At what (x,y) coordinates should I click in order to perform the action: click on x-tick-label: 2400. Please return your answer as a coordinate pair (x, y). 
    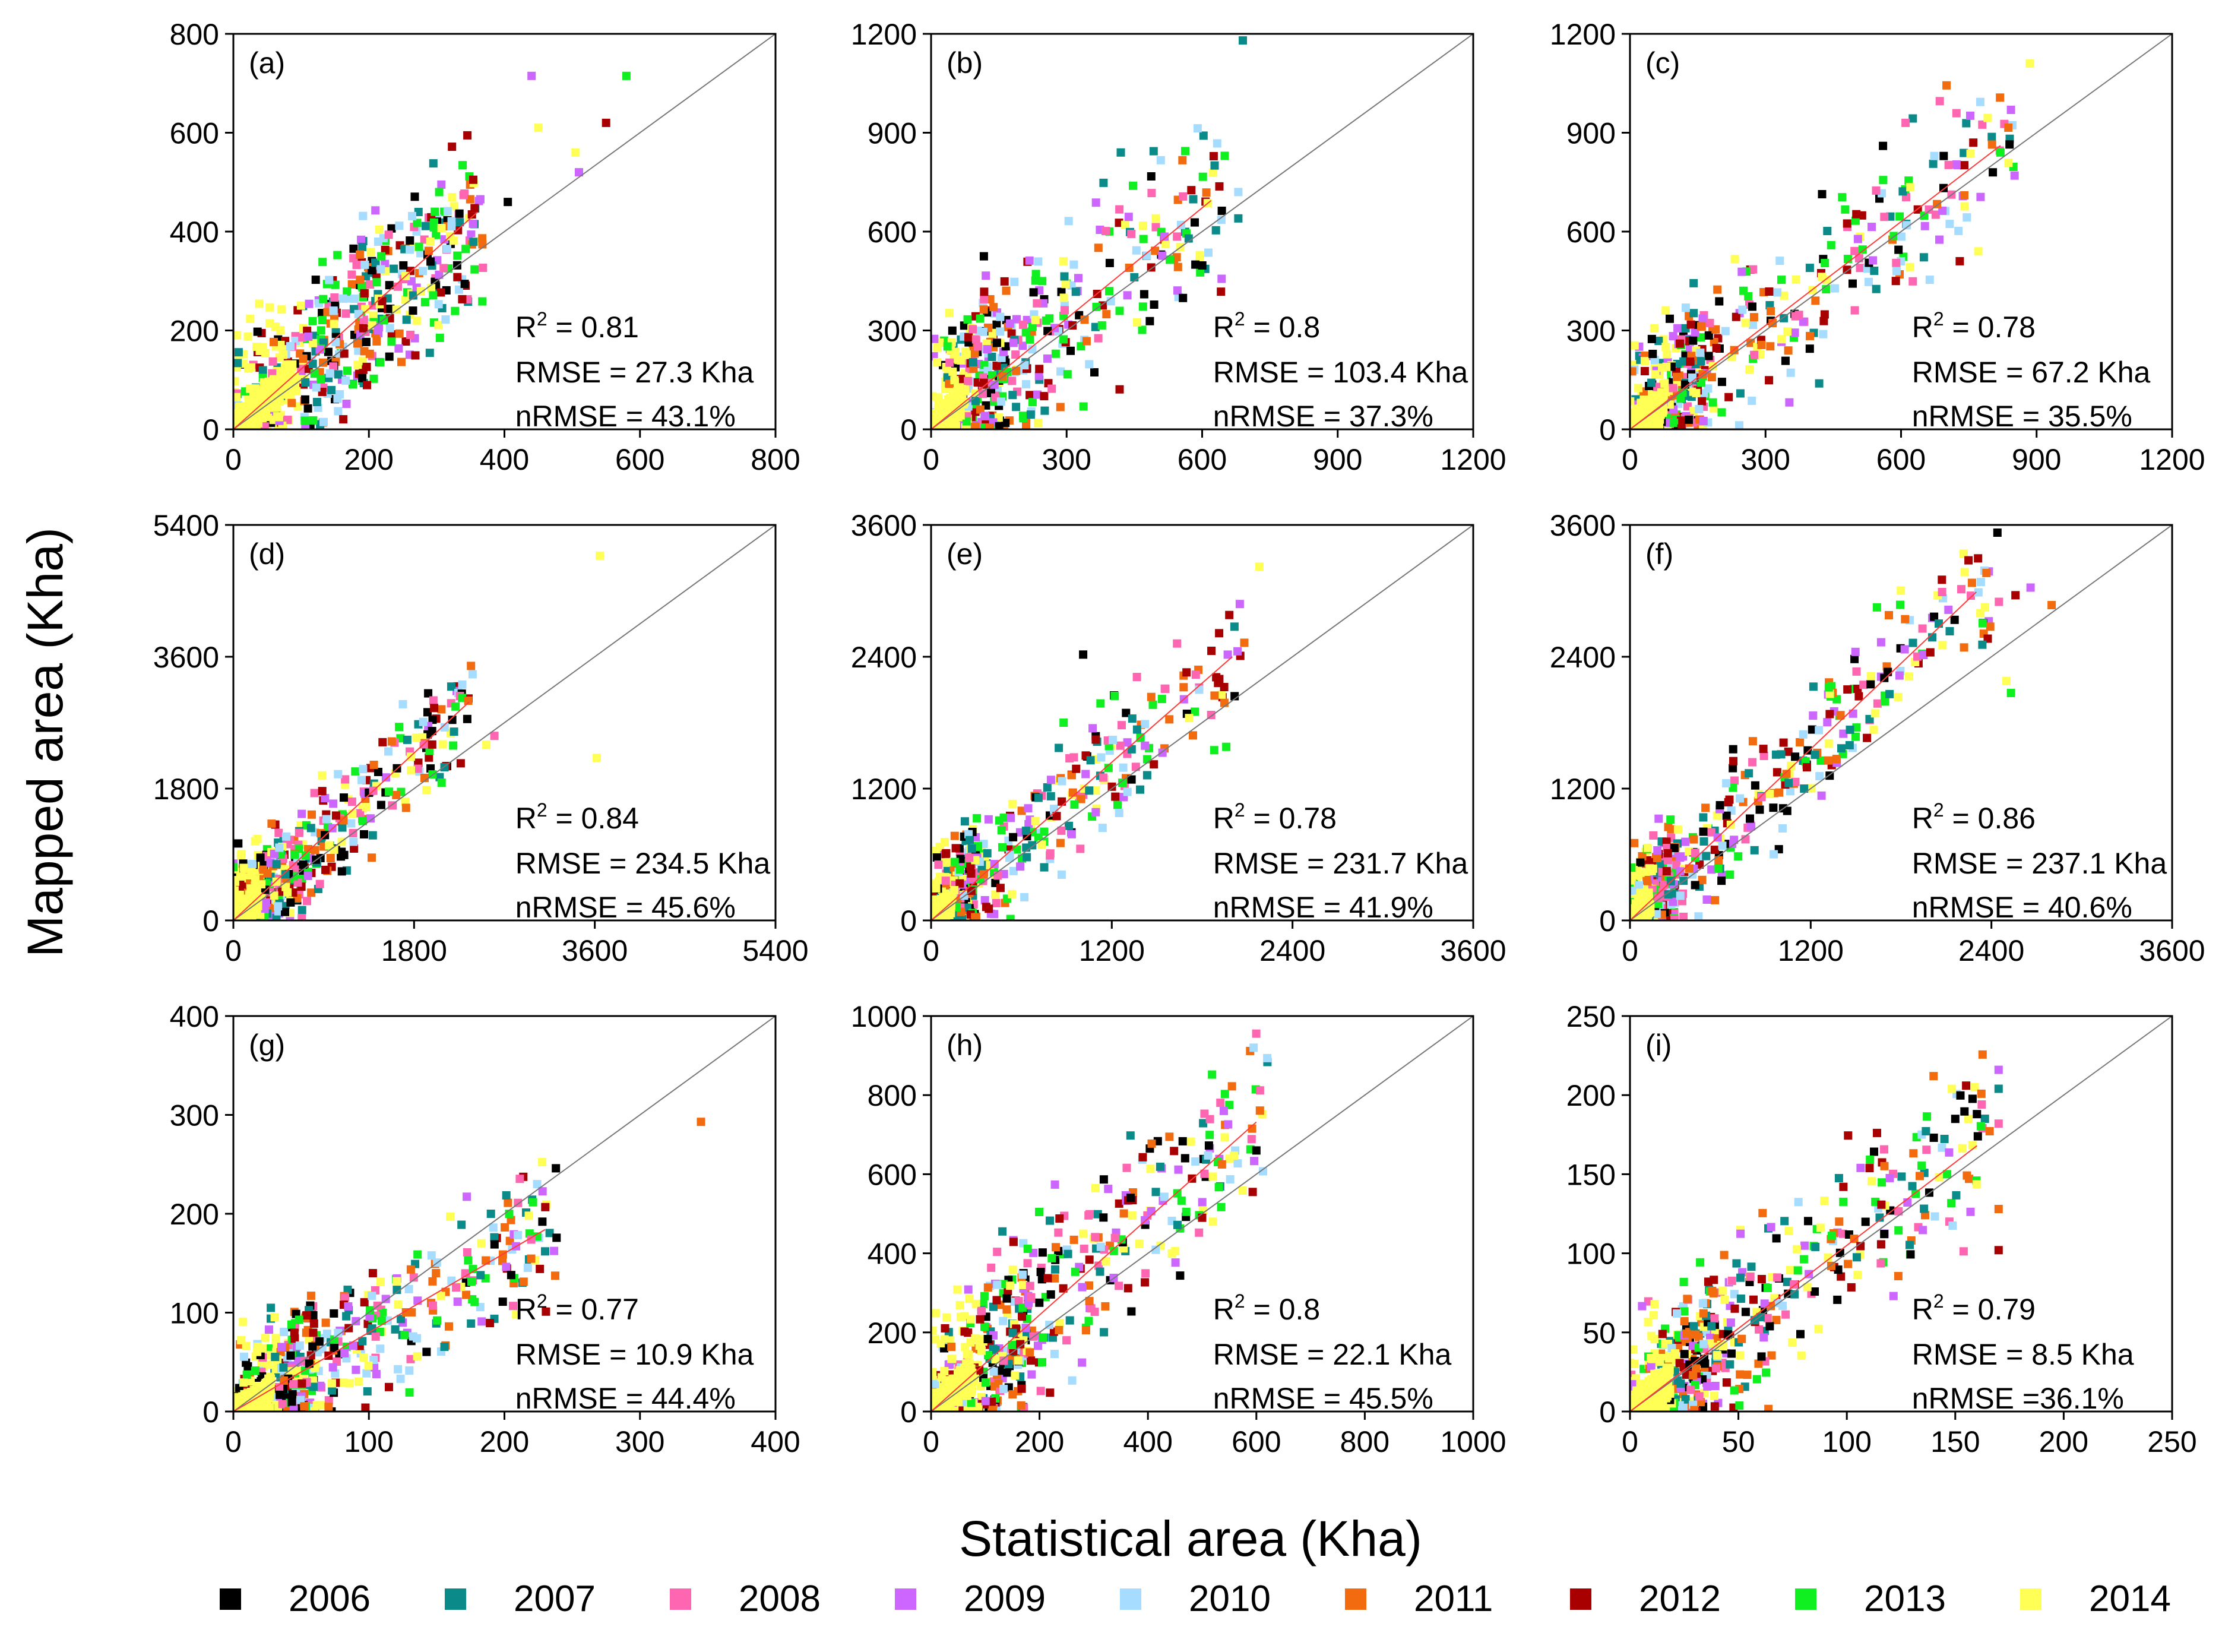
    Looking at the image, I should click on (1991, 950).